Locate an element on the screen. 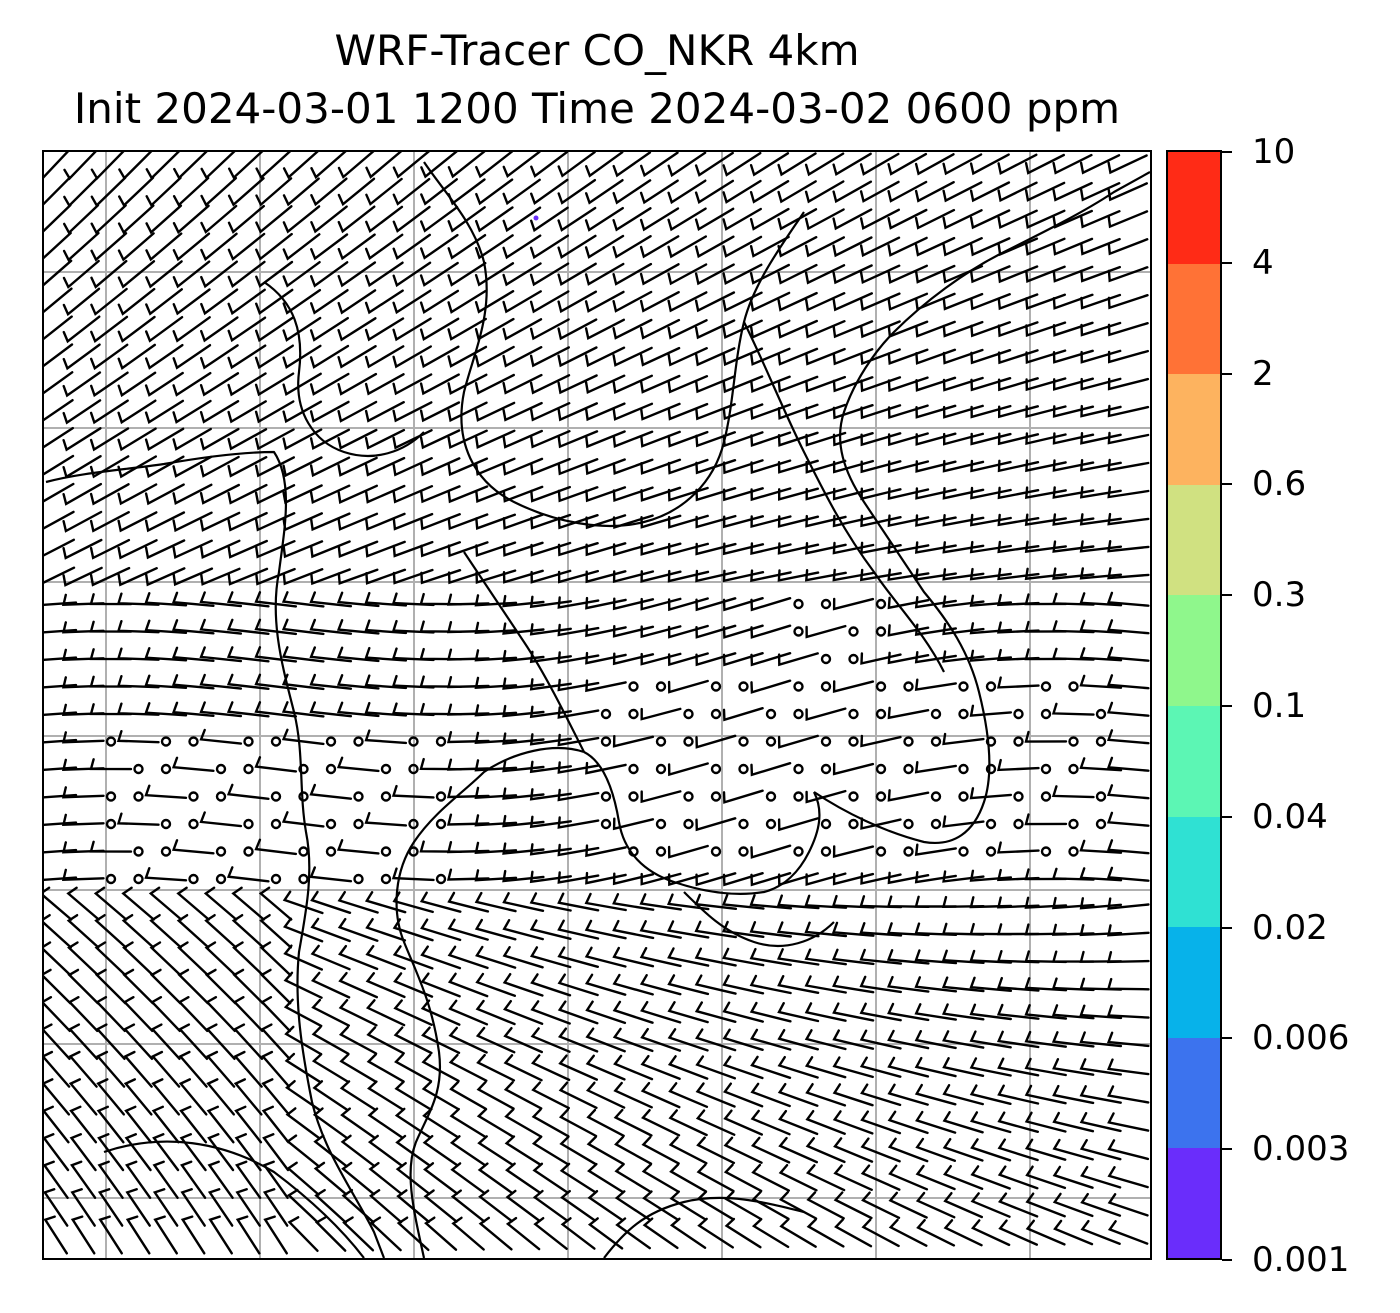  colorbar-segment is located at coordinates (1194, 761).